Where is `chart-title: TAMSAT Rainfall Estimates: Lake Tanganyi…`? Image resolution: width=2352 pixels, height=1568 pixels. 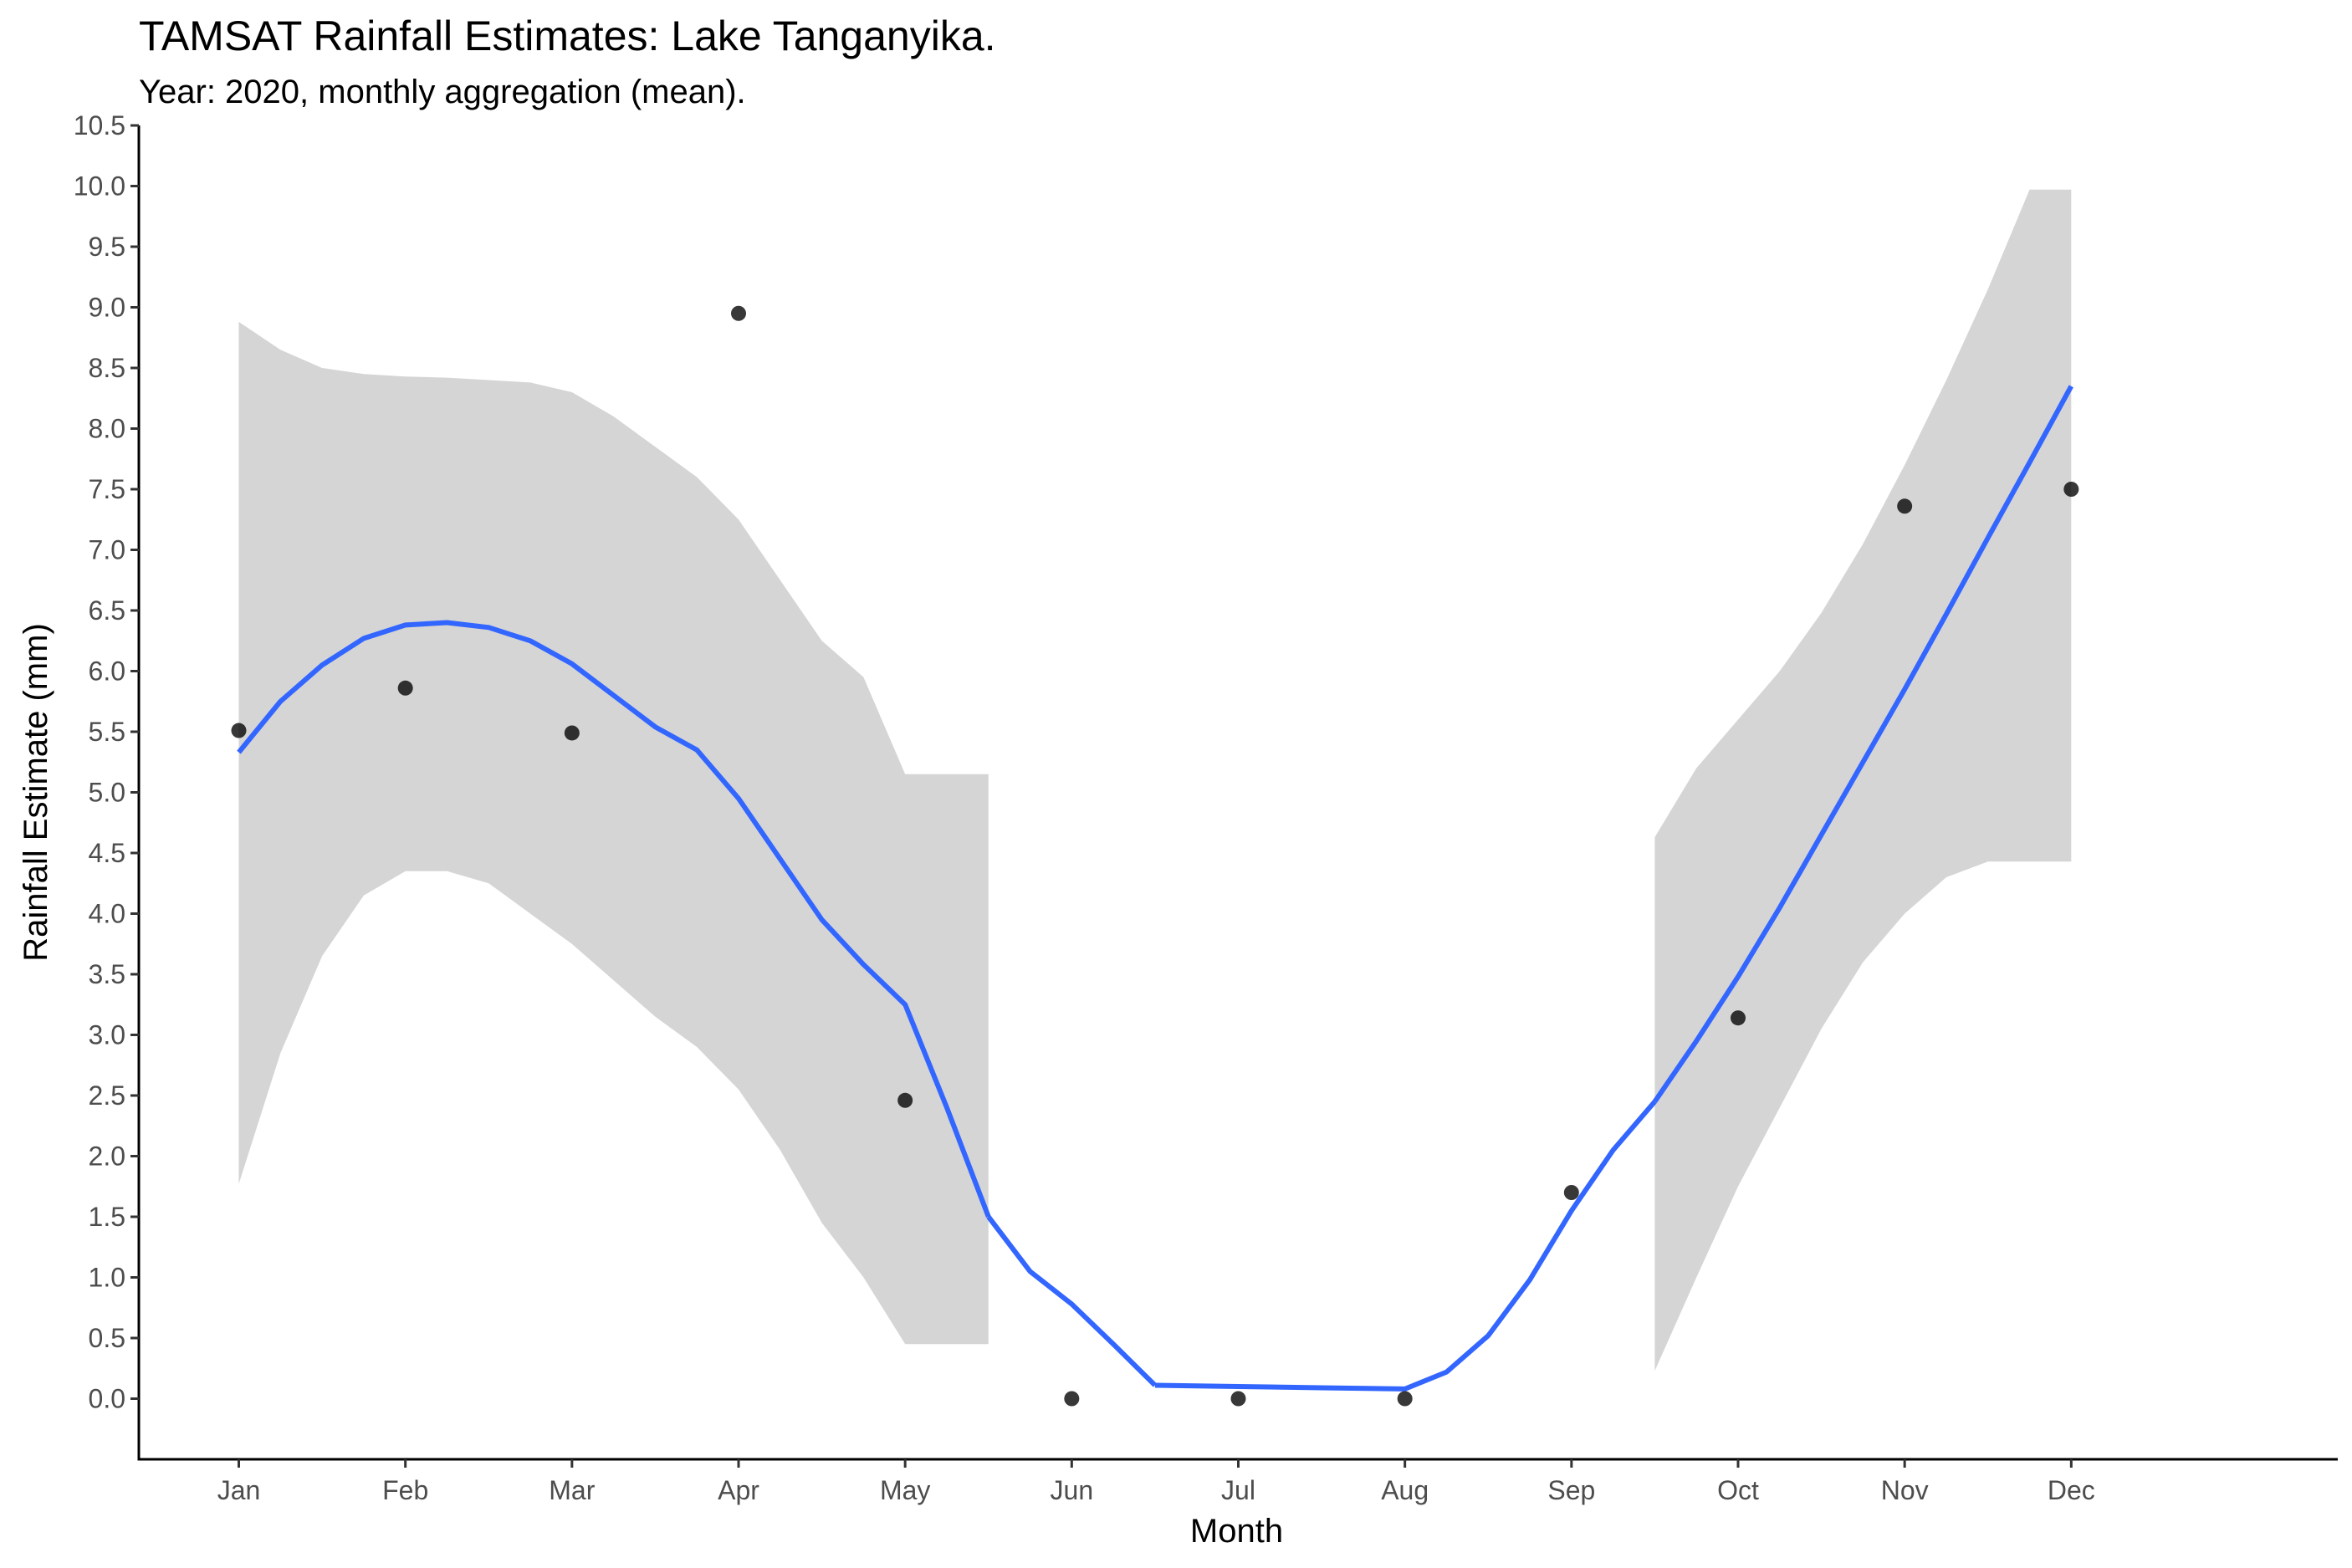 chart-title: TAMSAT Rainfall Estimates: Lake Tanganyi… is located at coordinates (567, 36).